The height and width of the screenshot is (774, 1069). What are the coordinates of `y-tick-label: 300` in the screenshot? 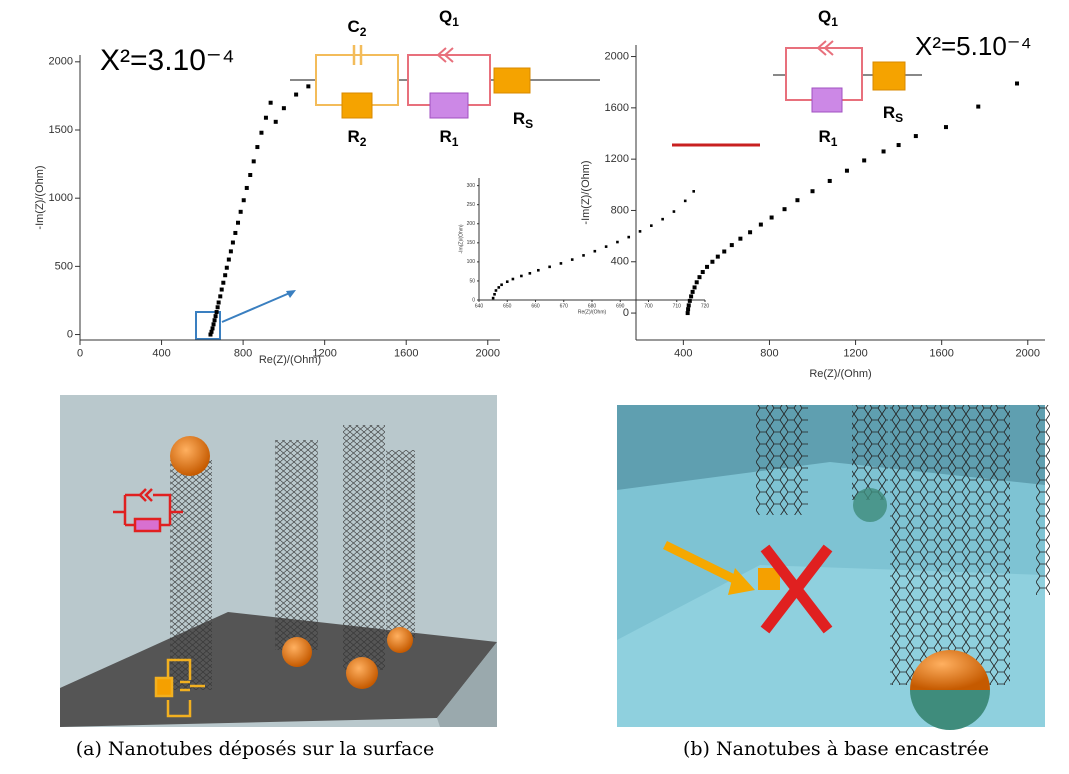 It's located at (471, 186).